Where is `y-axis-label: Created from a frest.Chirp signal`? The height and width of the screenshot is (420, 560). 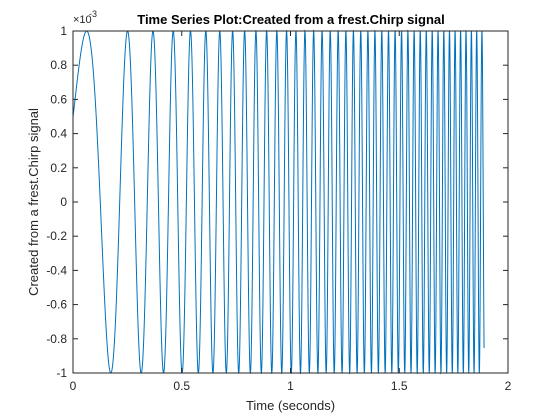 y-axis-label: Created from a frest.Chirp signal is located at coordinates (33, 202).